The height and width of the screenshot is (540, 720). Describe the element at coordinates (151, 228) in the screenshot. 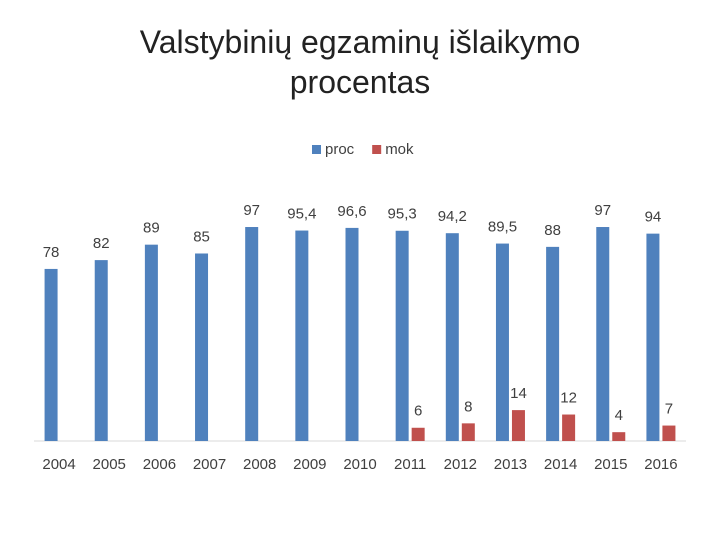

I see `value-label: 89` at that location.